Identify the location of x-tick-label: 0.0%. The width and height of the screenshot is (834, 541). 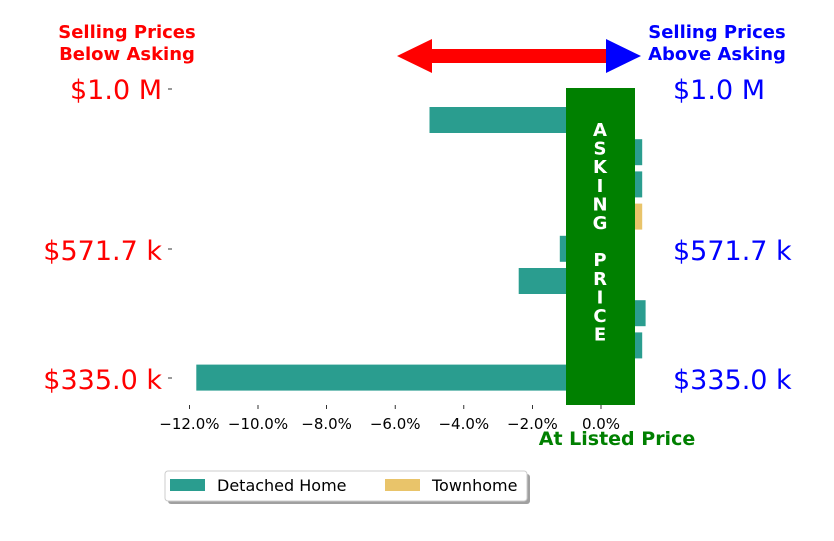
(601, 424).